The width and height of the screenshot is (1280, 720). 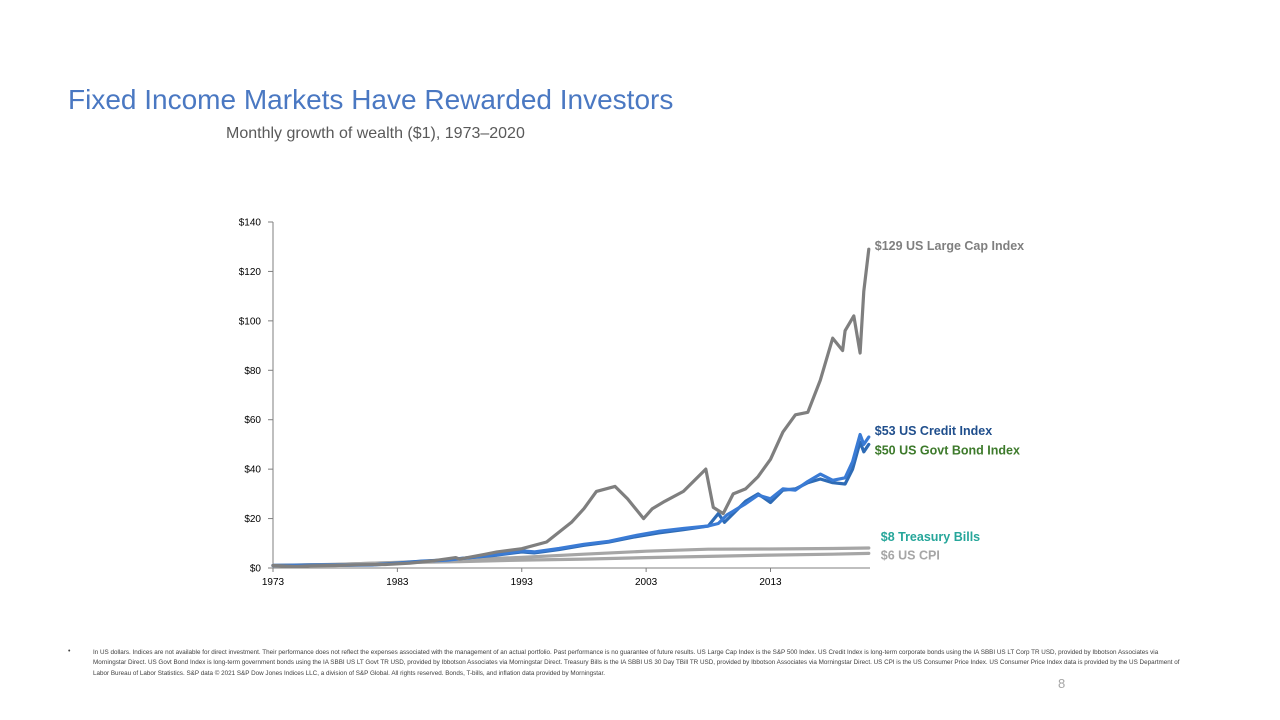 I want to click on y-tick-label: $140, so click(x=250, y=223).